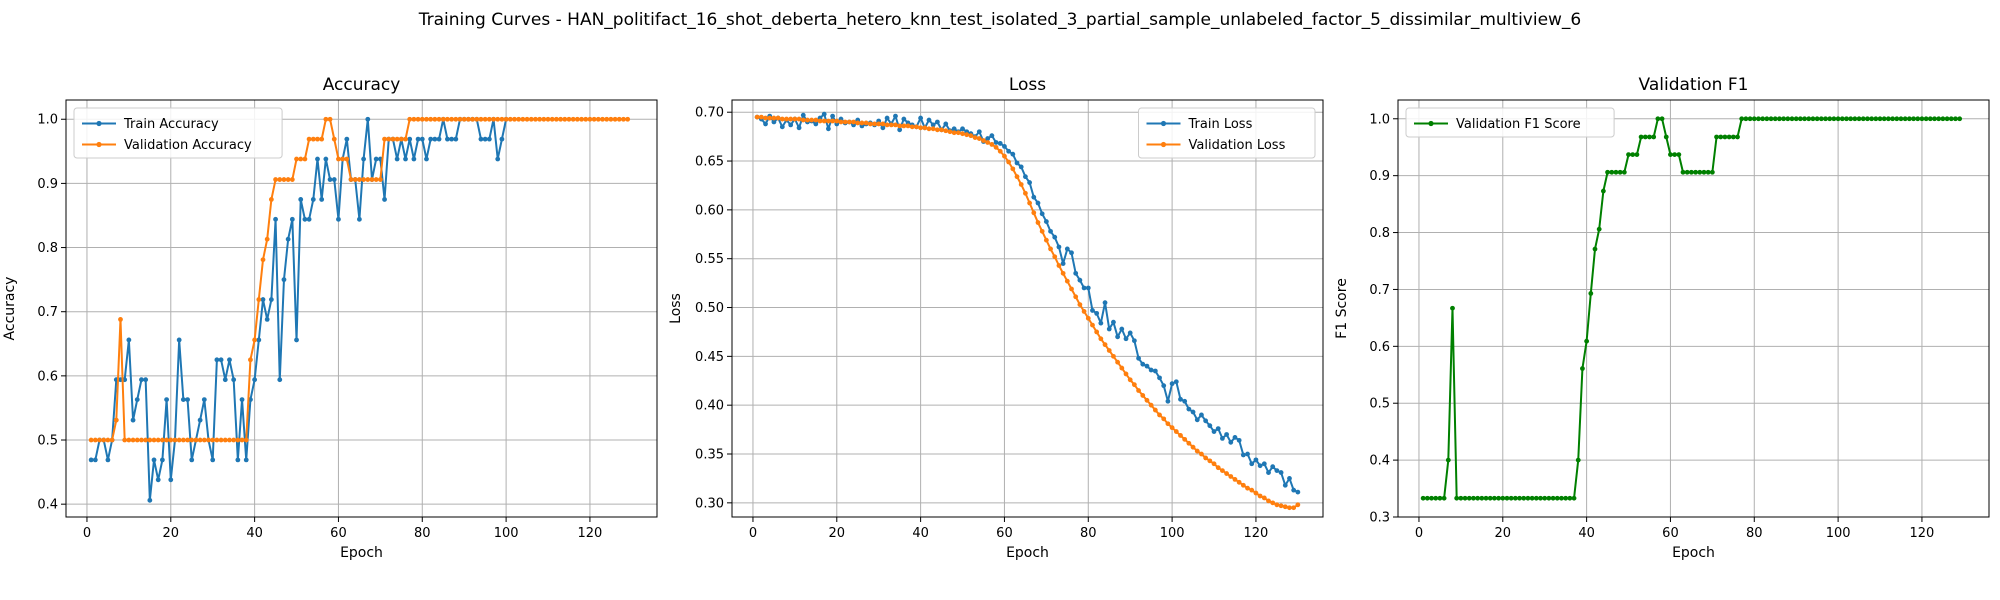 The height and width of the screenshot is (600, 2000). What do you see at coordinates (188, 145) in the screenshot?
I see `legend-label: Validation Accuracy` at bounding box center [188, 145].